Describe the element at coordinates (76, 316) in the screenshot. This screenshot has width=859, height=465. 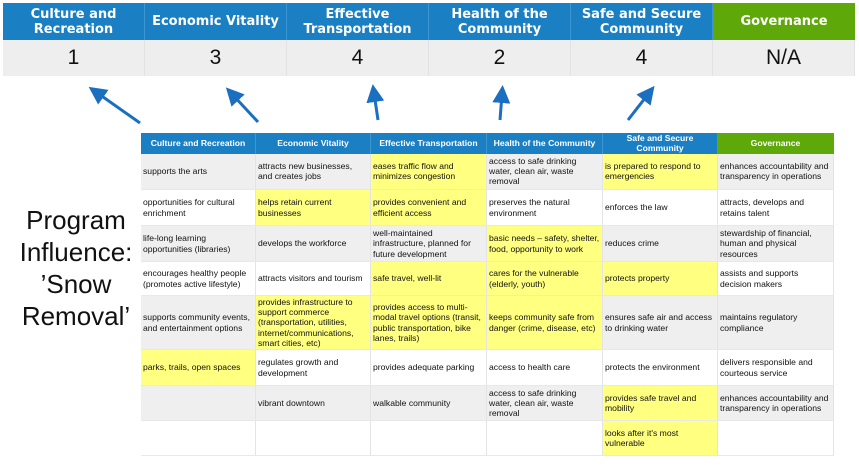
I see `title-line: Removal’` at that location.